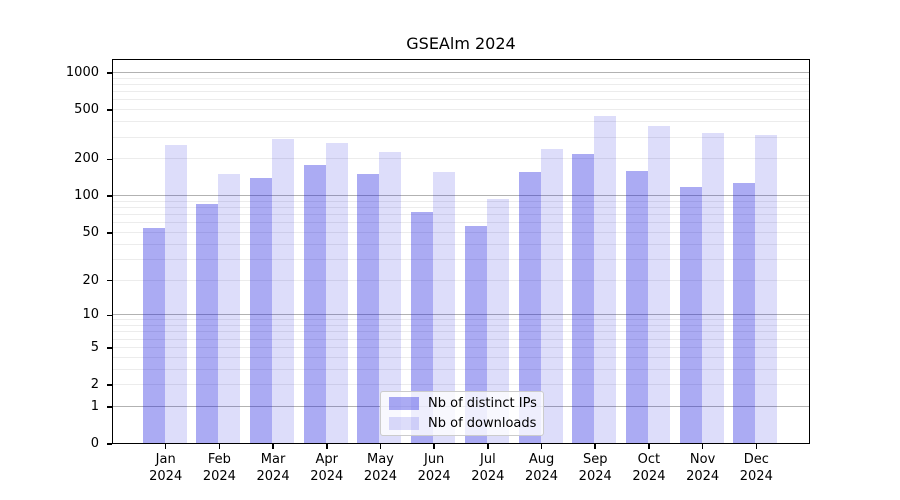  I want to click on legend-label-downloads: Nb of downloads, so click(482, 423).